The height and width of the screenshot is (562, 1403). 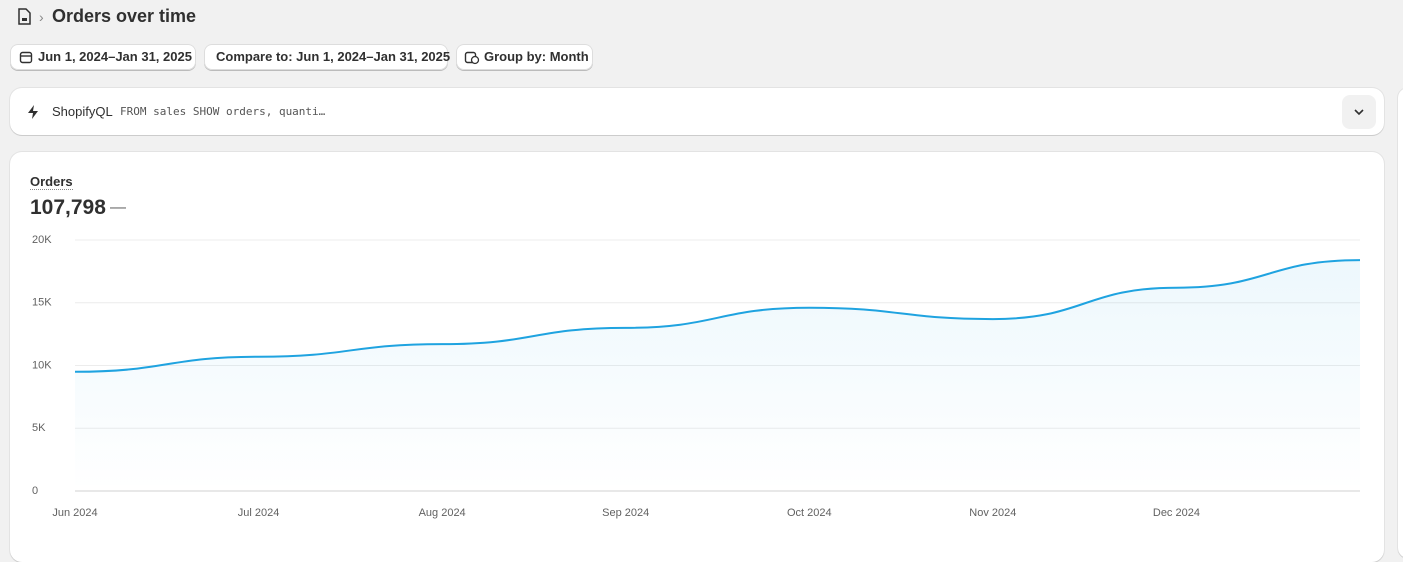 I want to click on metric-title: Orders, so click(x=51, y=182).